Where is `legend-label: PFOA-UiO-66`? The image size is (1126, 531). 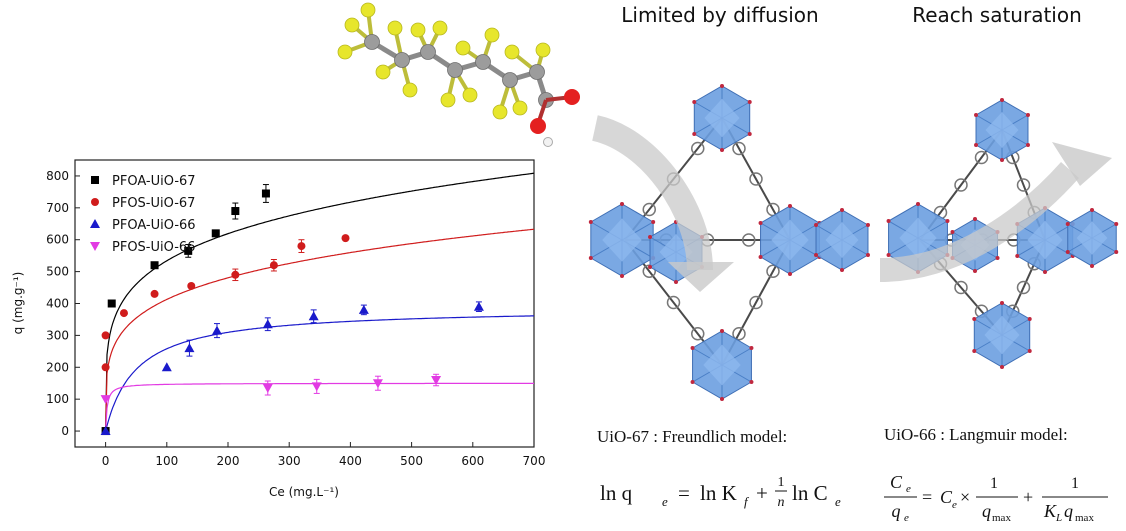 legend-label: PFOA-UiO-66 is located at coordinates (154, 225).